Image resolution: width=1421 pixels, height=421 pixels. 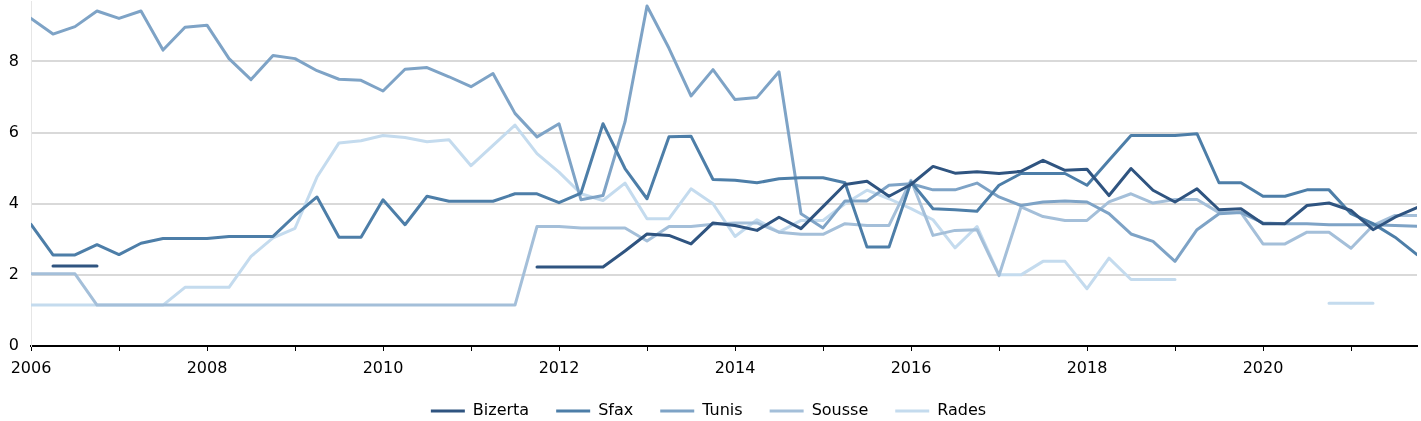 I want to click on legend-label: Bizerta, so click(x=501, y=410).